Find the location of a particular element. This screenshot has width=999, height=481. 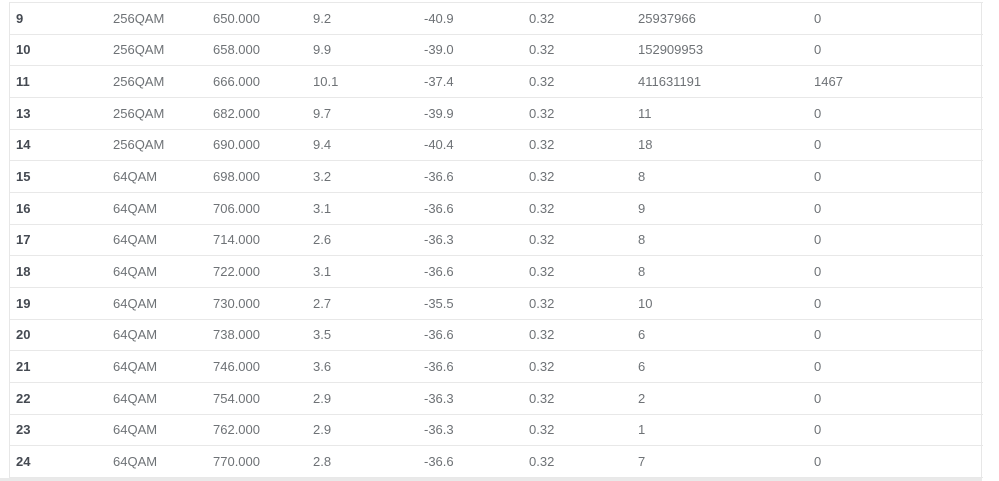

table-cell: 746.000 is located at coordinates (257, 366).